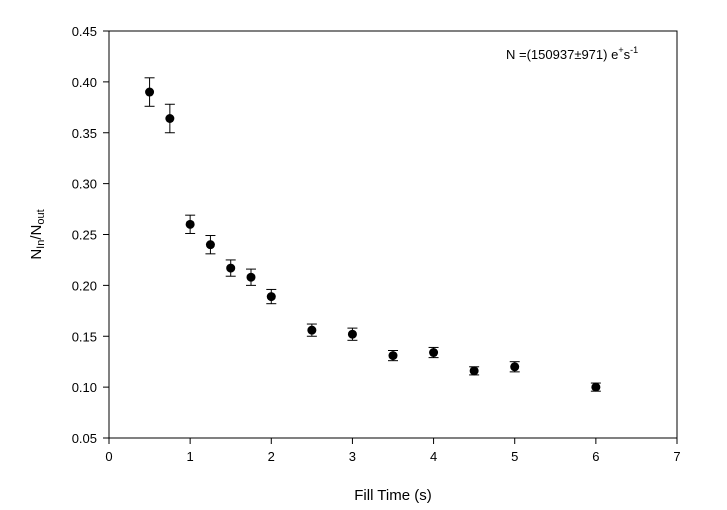  Describe the element at coordinates (190, 456) in the screenshot. I see `x-tick-label-1: 1` at that location.